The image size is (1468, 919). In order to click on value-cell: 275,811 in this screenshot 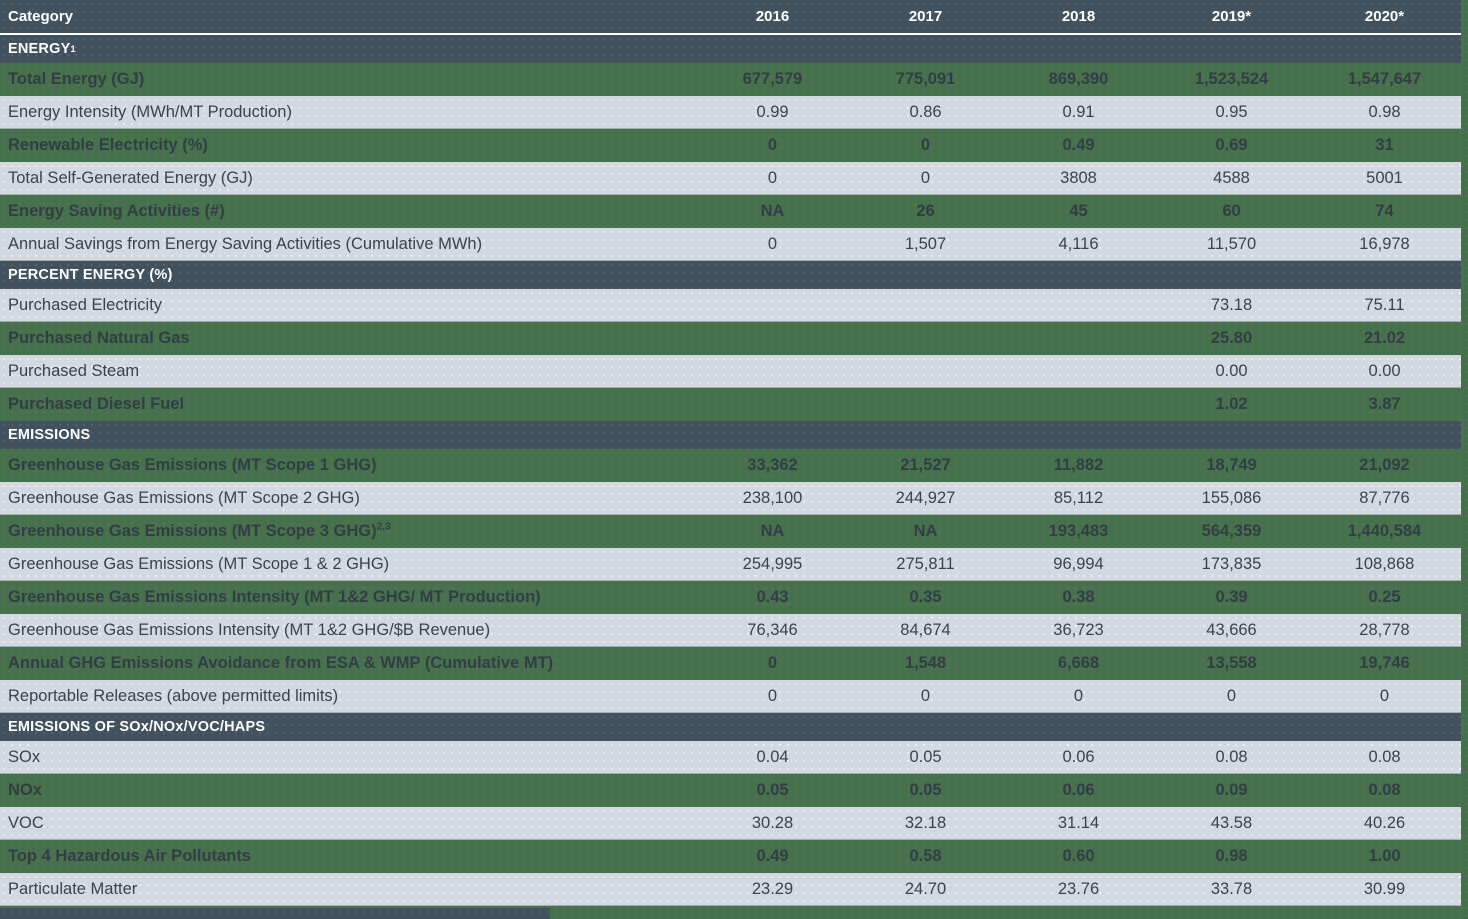, I will do `click(925, 563)`.